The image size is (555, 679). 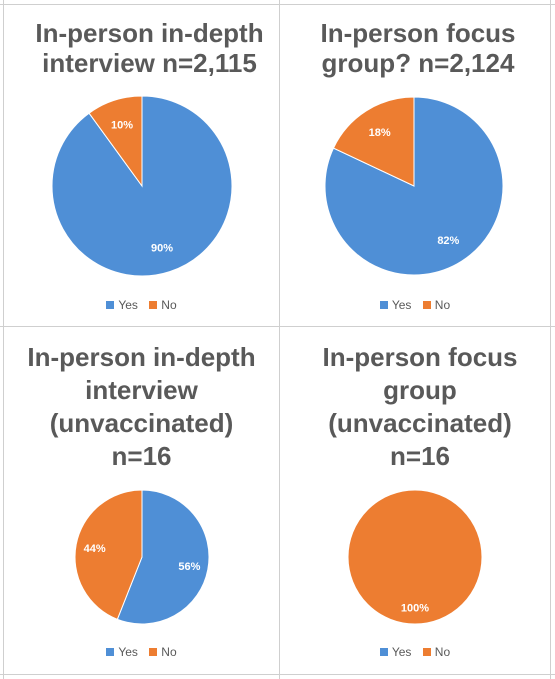 I want to click on grid-border-right, so click(x=550, y=339).